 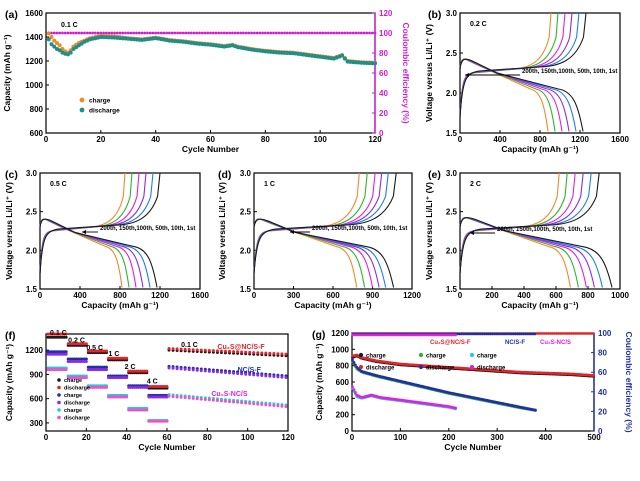 I want to click on cycle-order-label: 200th, 150th,100th, 50th, 10th, 1st, so click(x=359, y=229).